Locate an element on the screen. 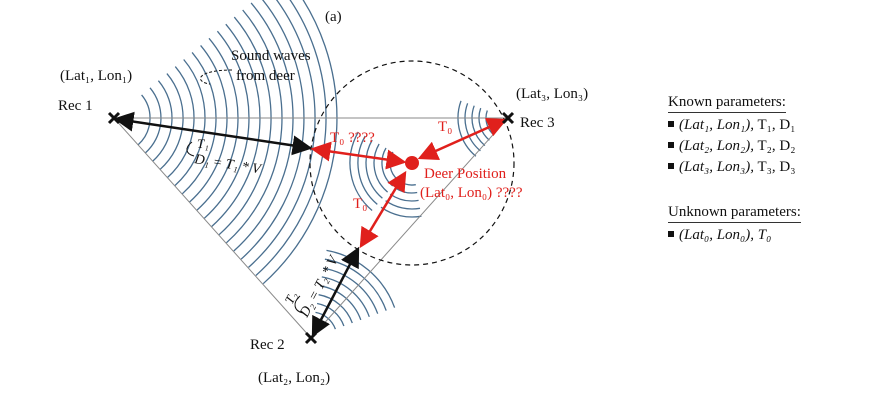  t2-pointer is located at coordinates (299, 304).